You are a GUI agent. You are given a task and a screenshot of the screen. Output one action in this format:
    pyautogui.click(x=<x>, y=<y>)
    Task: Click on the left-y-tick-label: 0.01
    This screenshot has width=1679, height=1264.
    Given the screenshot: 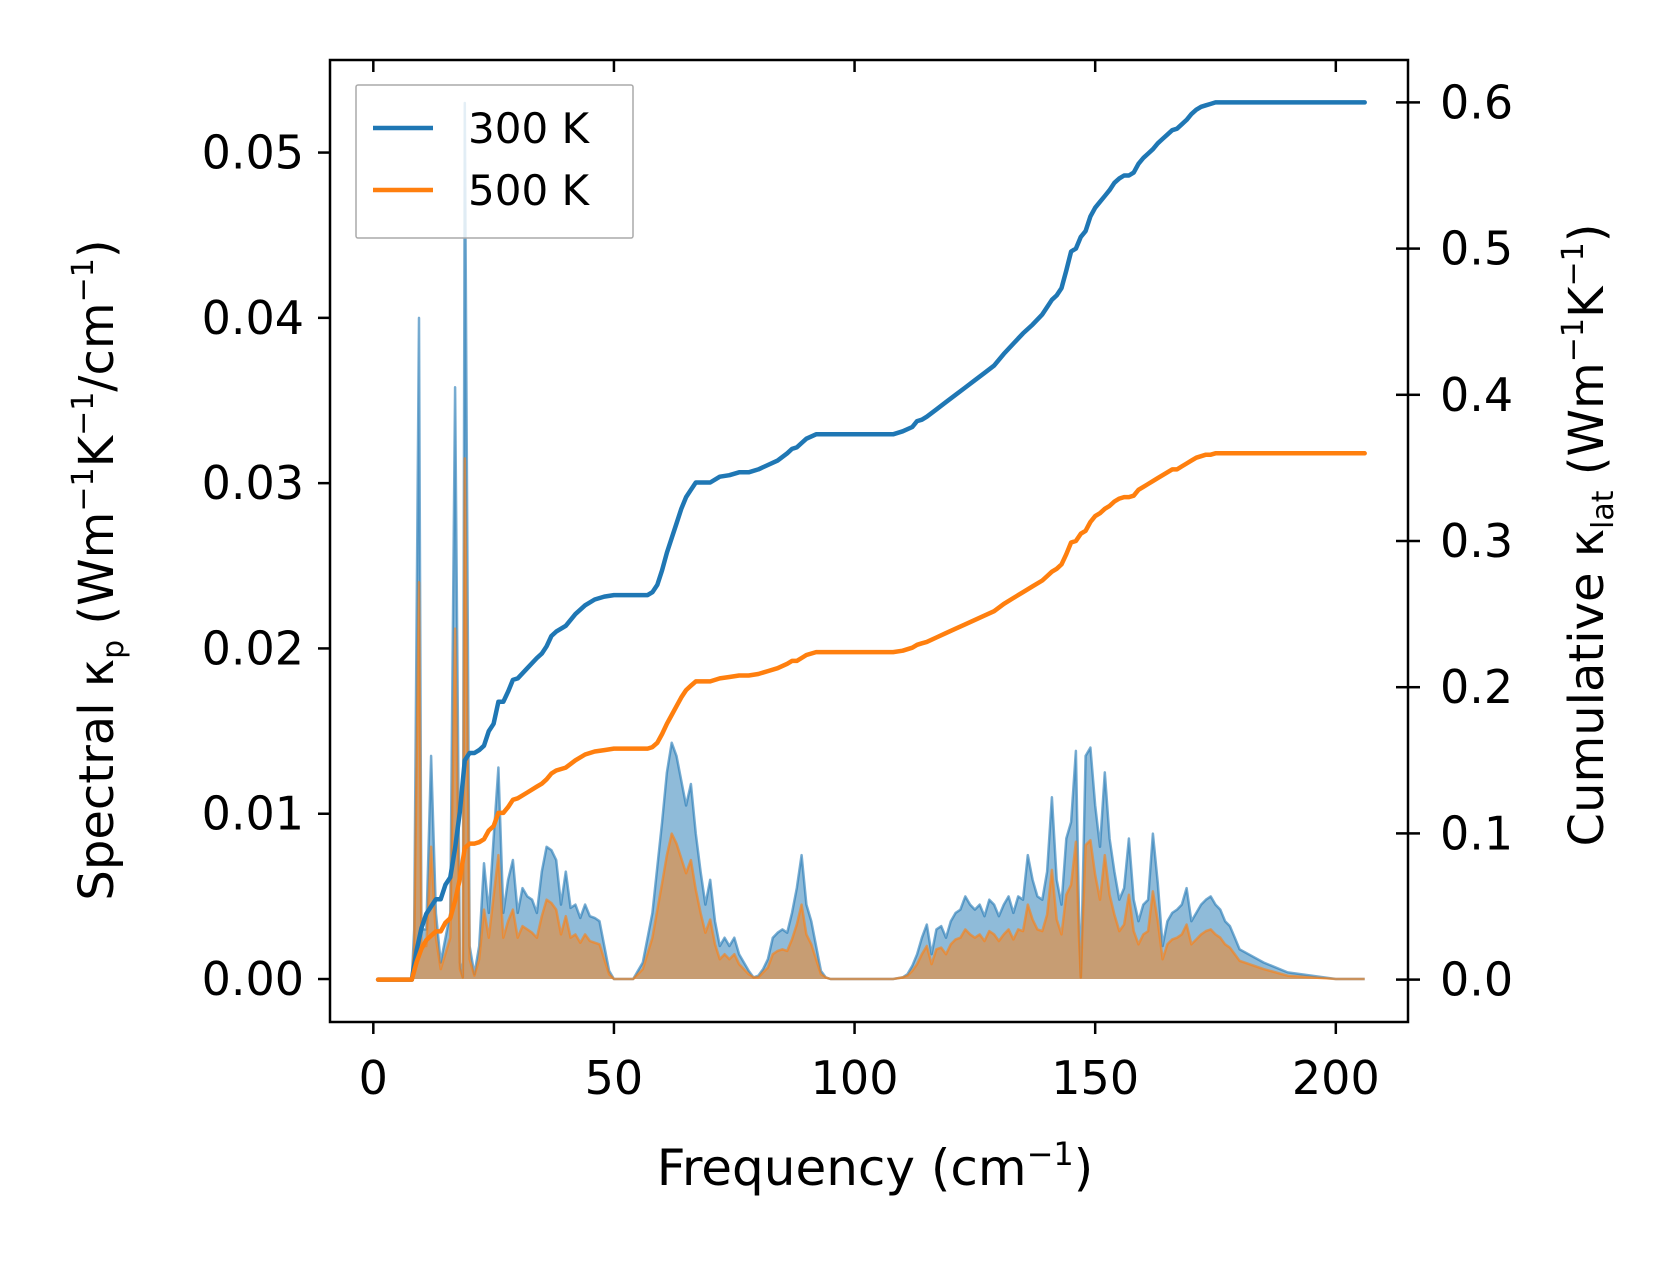 What is the action you would take?
    pyautogui.click(x=253, y=814)
    